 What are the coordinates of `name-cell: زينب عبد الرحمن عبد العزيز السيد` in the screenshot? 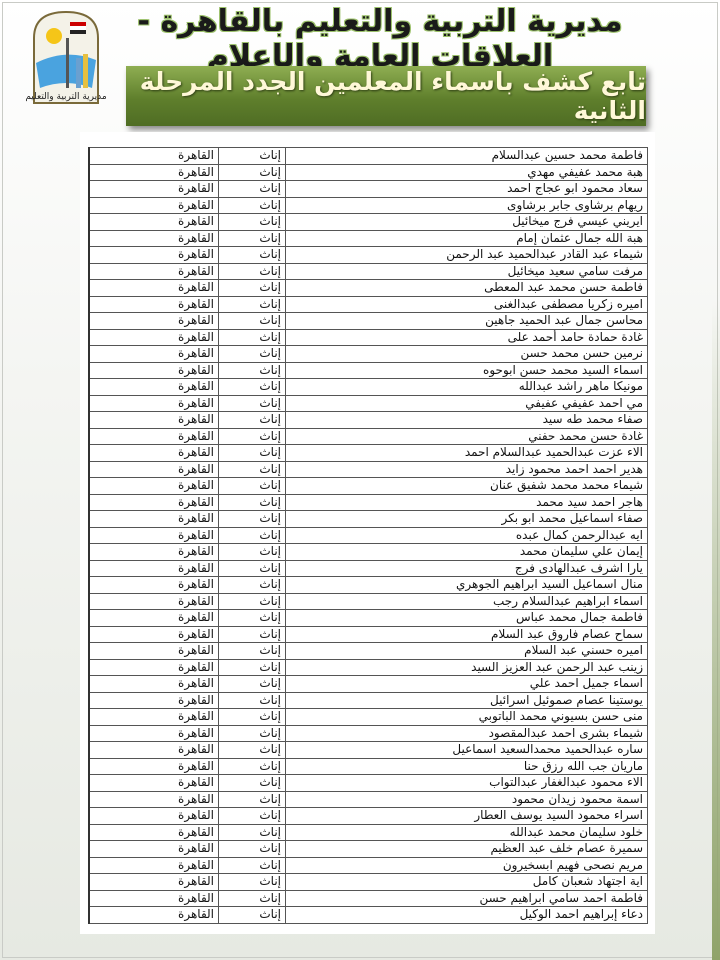 It's located at (466, 667).